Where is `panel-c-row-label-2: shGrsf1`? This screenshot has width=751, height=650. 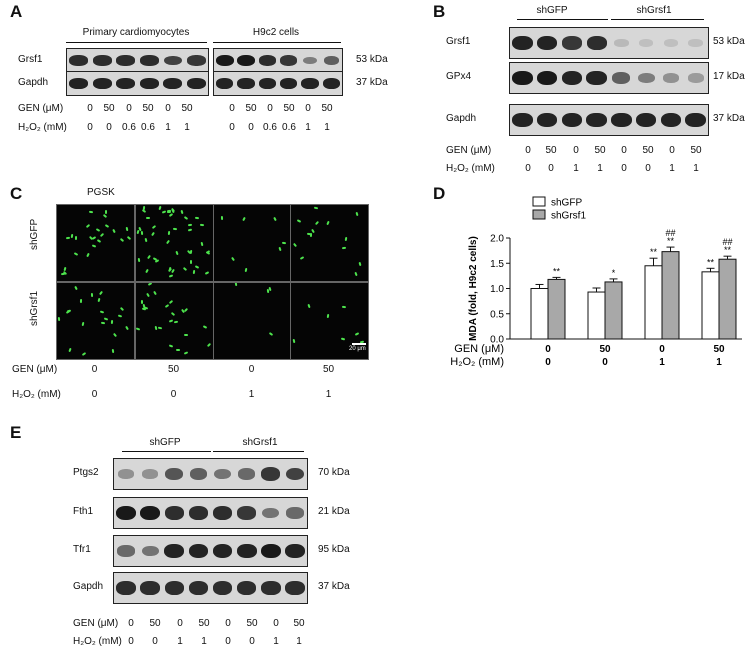 panel-c-row-label-2: shGrsf1 is located at coordinates (34, 308).